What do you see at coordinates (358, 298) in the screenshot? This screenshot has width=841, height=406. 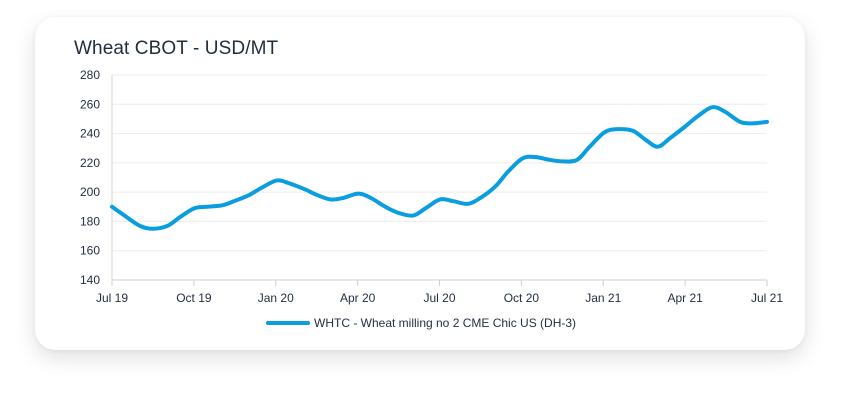 I see `x-tick-label: Apr 20` at bounding box center [358, 298].